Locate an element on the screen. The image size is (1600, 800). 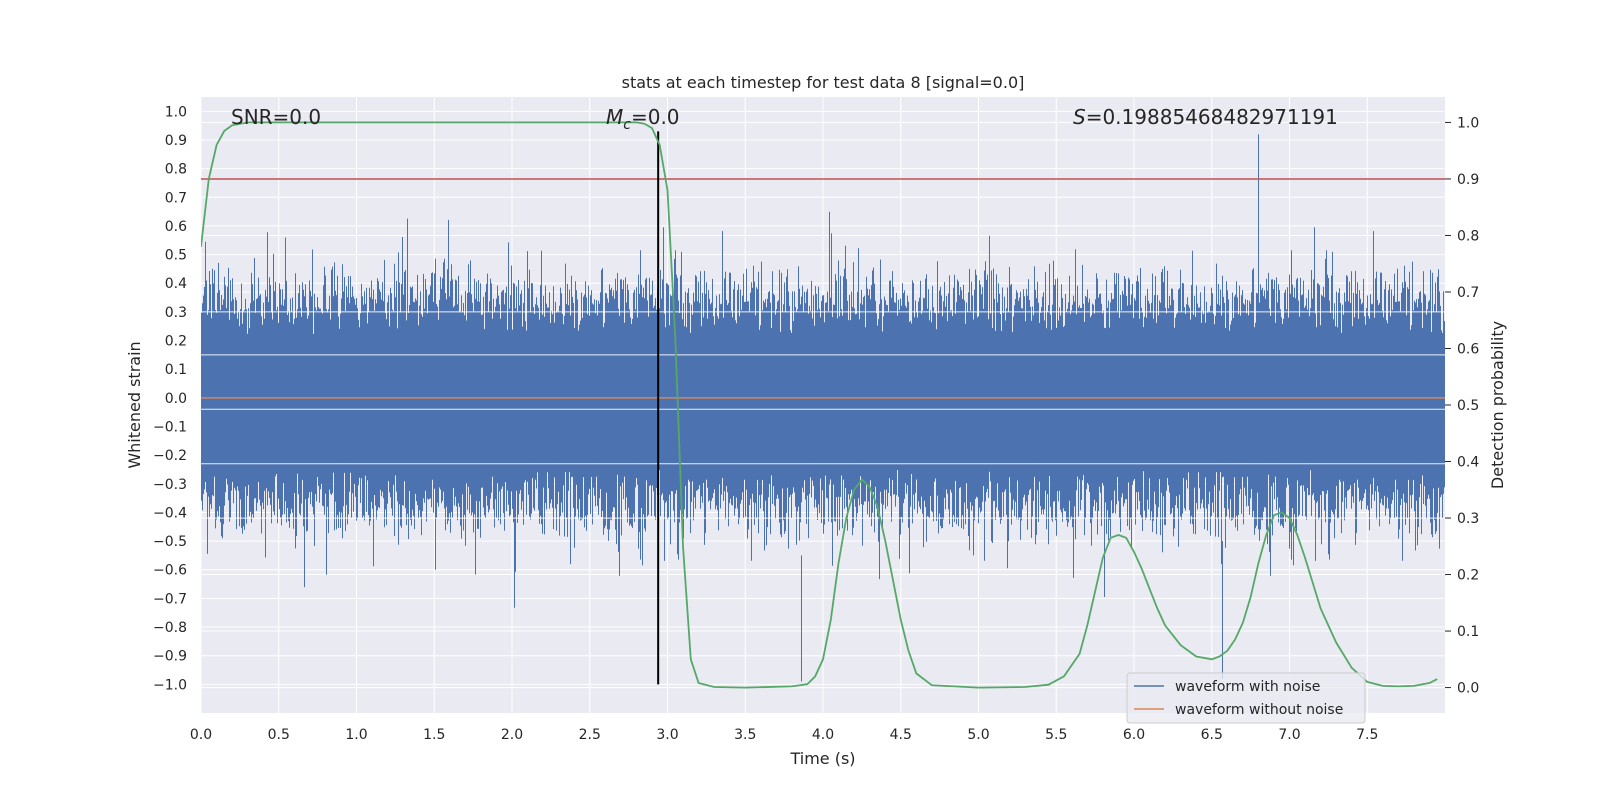
y2-tick-labels: 1.0 0.9 0.8 0.7 0.6 0.5 0.4 0.3 0.2 0.1 0.0 is located at coordinates (1462, 406).